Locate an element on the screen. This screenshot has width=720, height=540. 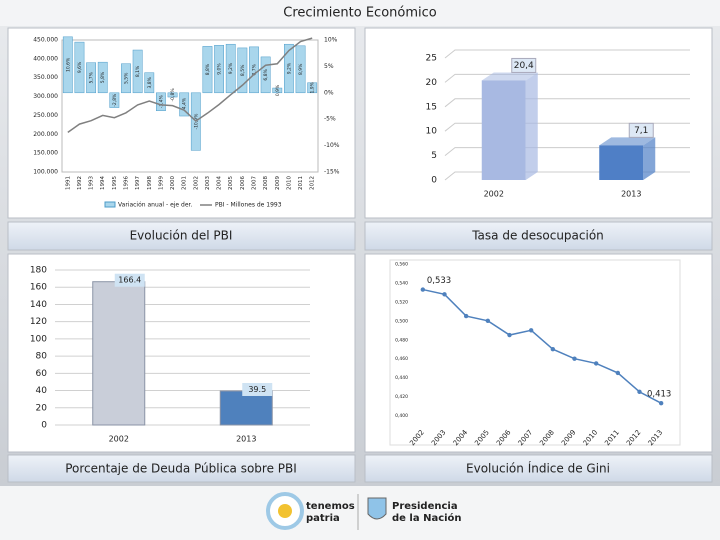
data-label: 9,2% is located at coordinates (231, 68).